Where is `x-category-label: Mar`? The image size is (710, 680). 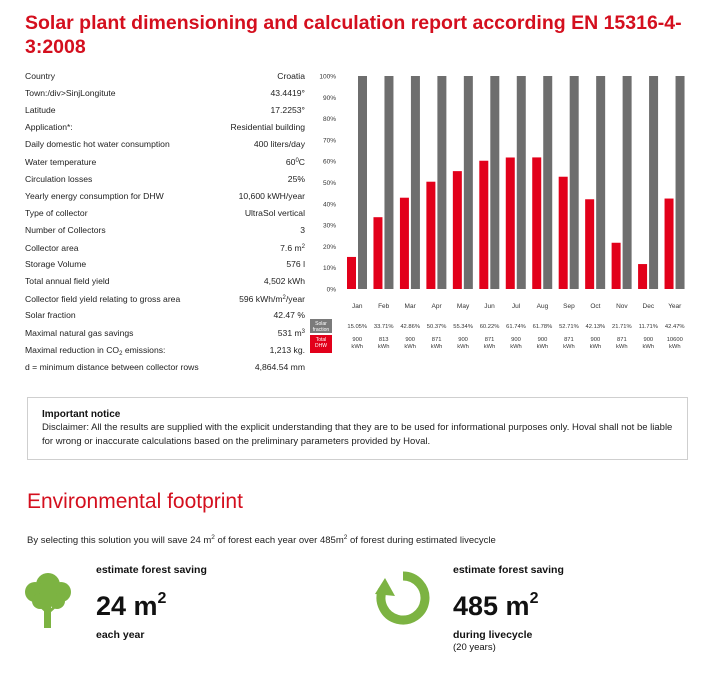
x-category-label: Mar is located at coordinates (411, 306).